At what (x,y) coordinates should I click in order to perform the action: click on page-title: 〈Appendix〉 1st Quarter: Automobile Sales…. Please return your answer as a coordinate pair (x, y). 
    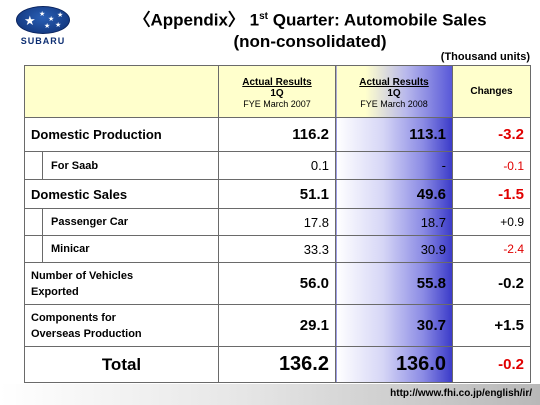
    Looking at the image, I should click on (310, 29).